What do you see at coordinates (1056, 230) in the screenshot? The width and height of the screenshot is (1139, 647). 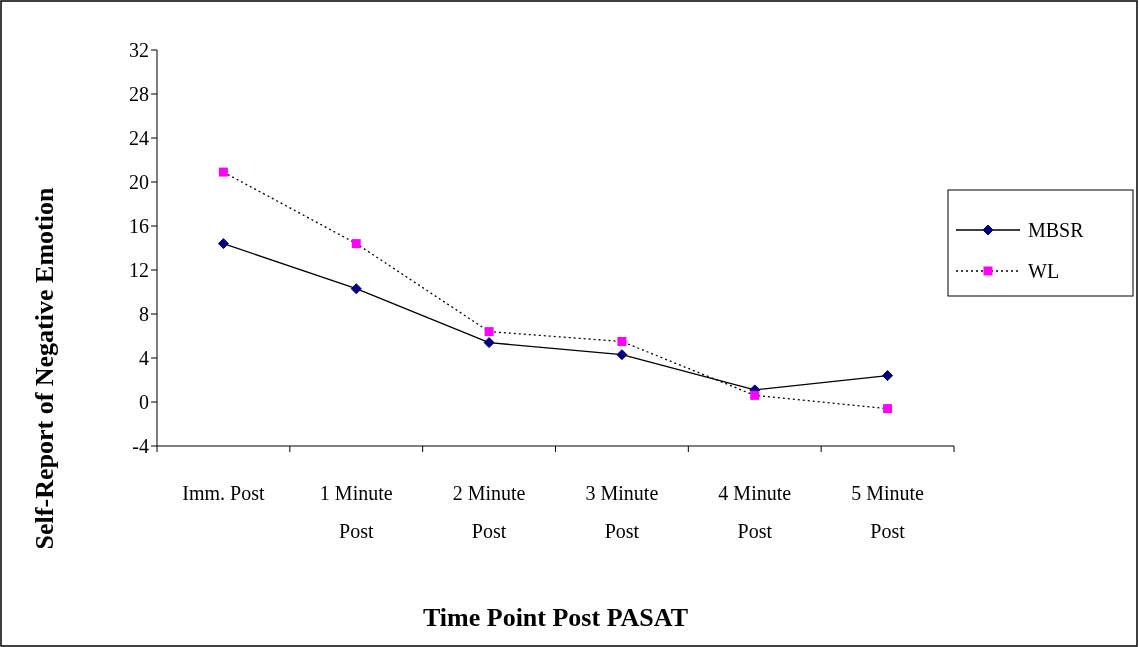 I see `legend-label: MBSR` at bounding box center [1056, 230].